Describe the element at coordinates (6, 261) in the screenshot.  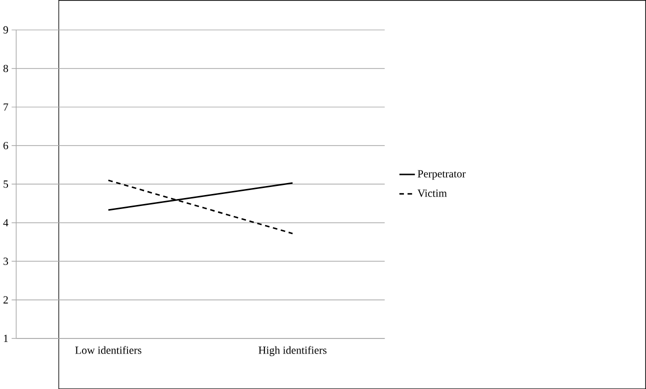
I see `y-tick-label: 3` at that location.